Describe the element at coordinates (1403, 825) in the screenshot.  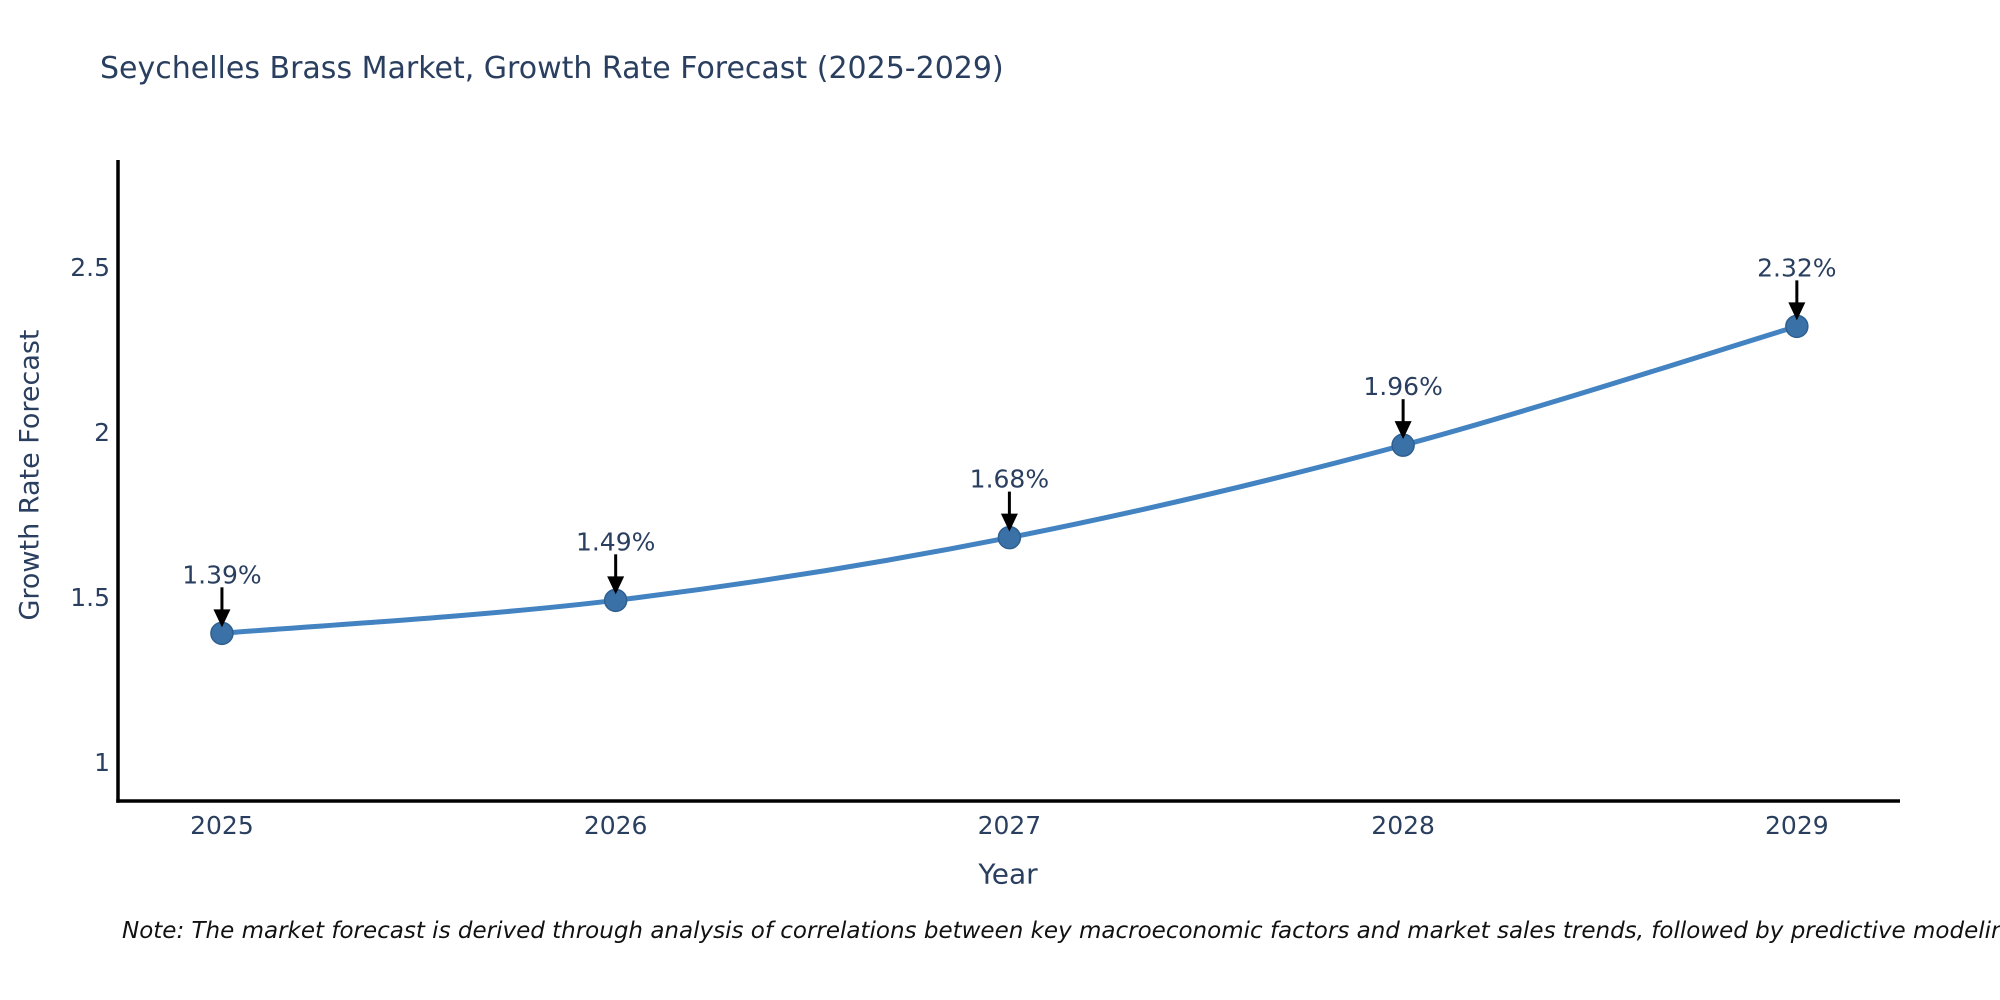
I see `x-tick-label: 2028` at that location.